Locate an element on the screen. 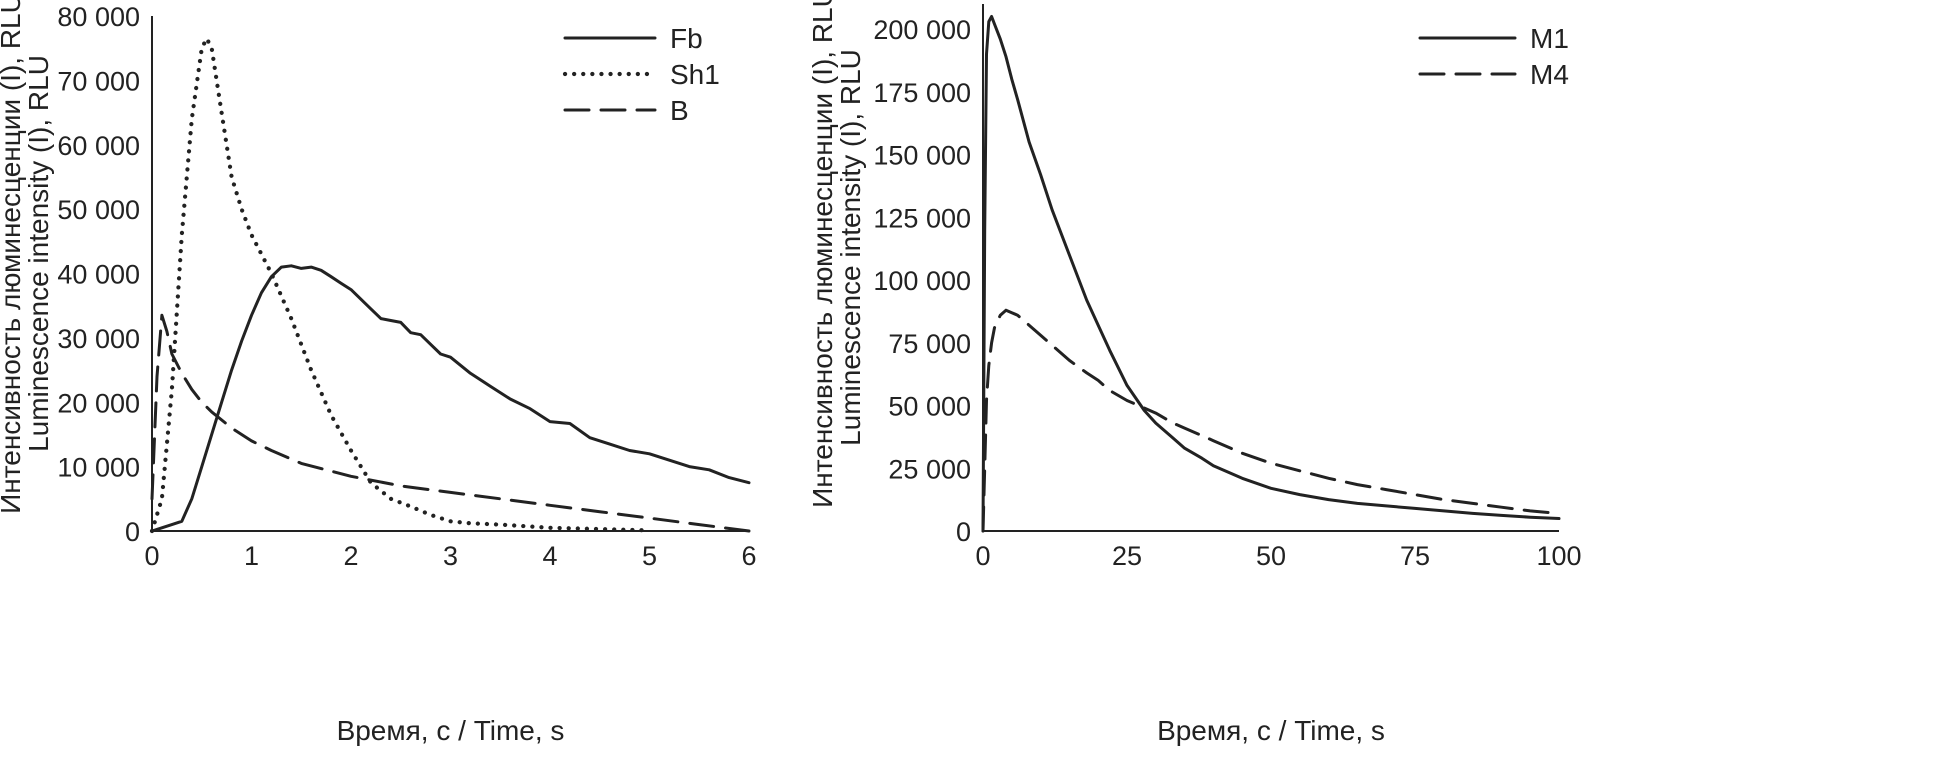  x-tick-label: 50 is located at coordinates (1271, 556).